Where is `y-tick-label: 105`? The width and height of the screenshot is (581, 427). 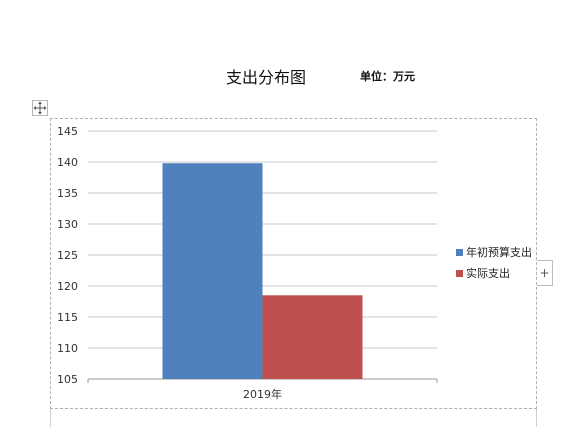
y-tick-label: 105 is located at coordinates (67, 379).